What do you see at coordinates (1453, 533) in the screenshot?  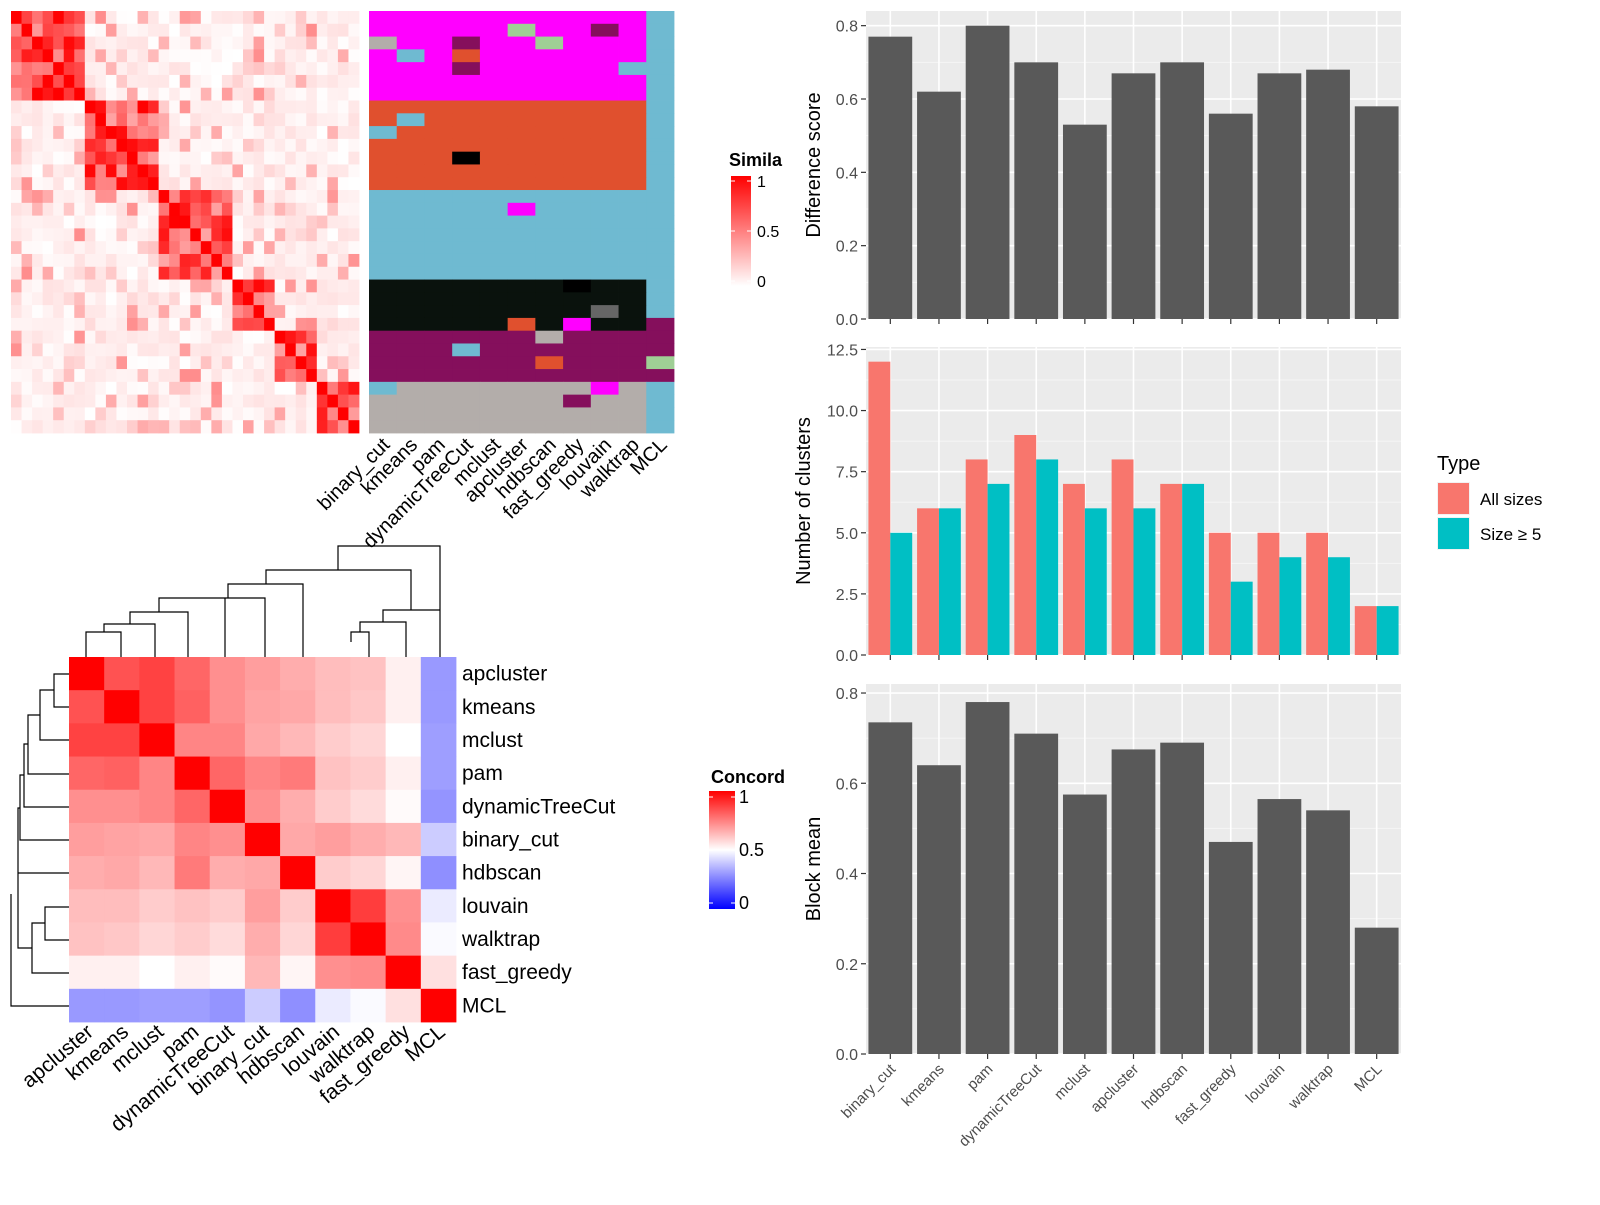 I see `type-legend-swatch` at bounding box center [1453, 533].